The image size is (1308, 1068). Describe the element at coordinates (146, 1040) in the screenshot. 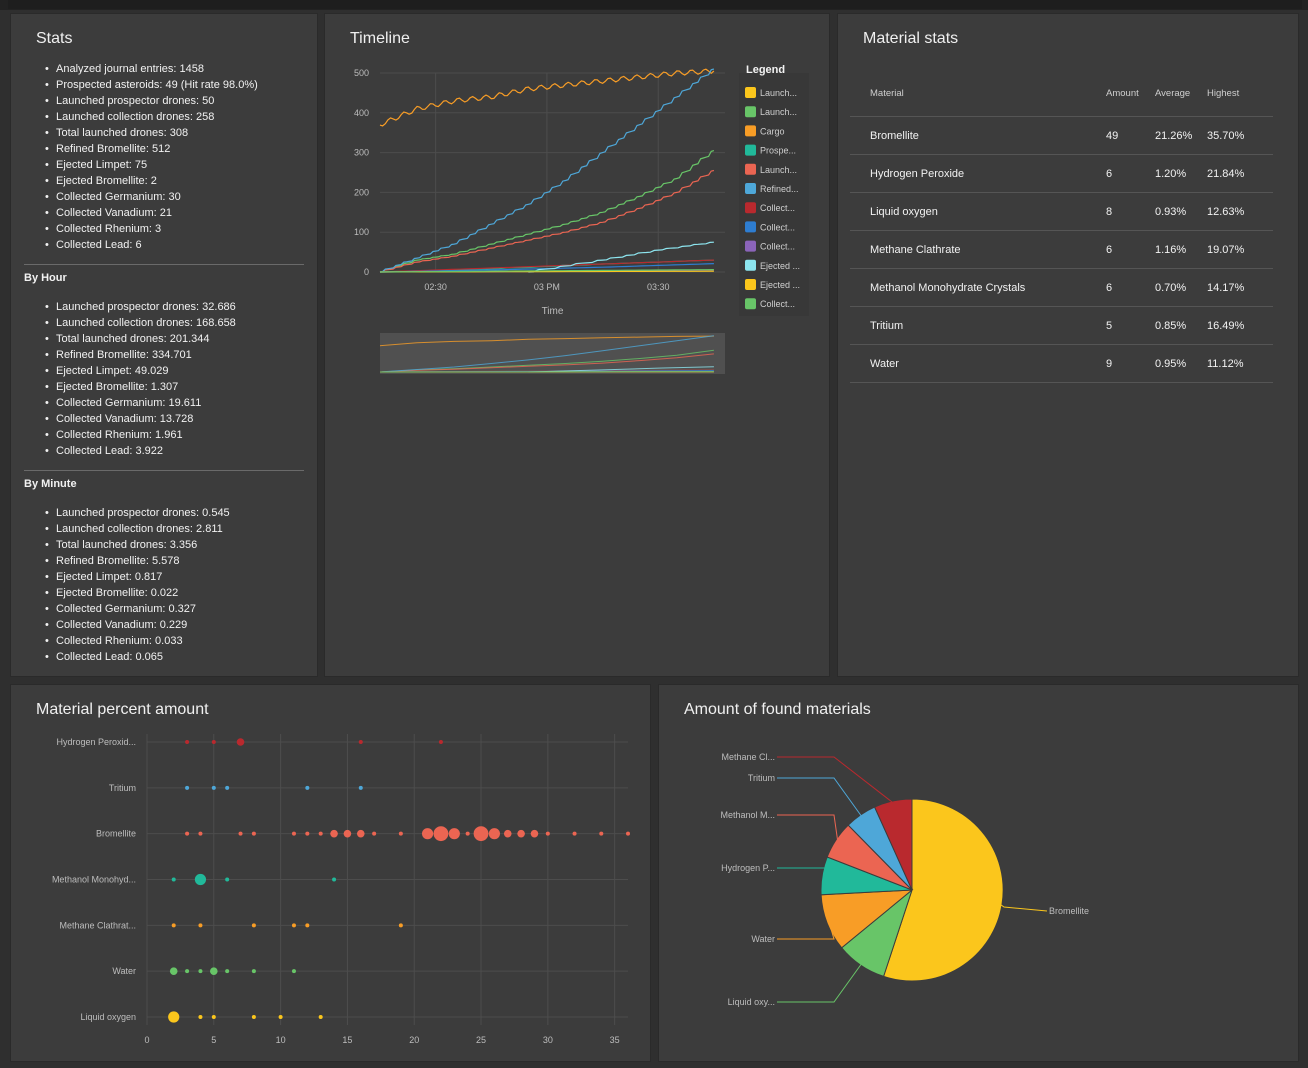

I see `x-tick-label: 0` at that location.